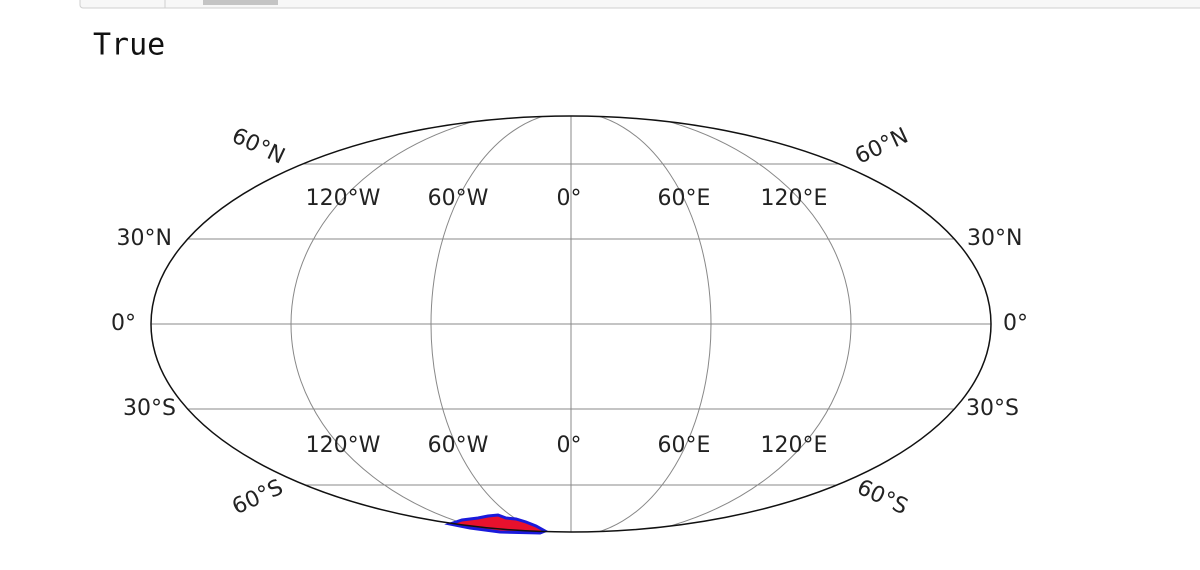 The height and width of the screenshot is (570, 1200). I want to click on right-labels: 60°N 30°N 0° 30°S 60°S, so click(939, 322).